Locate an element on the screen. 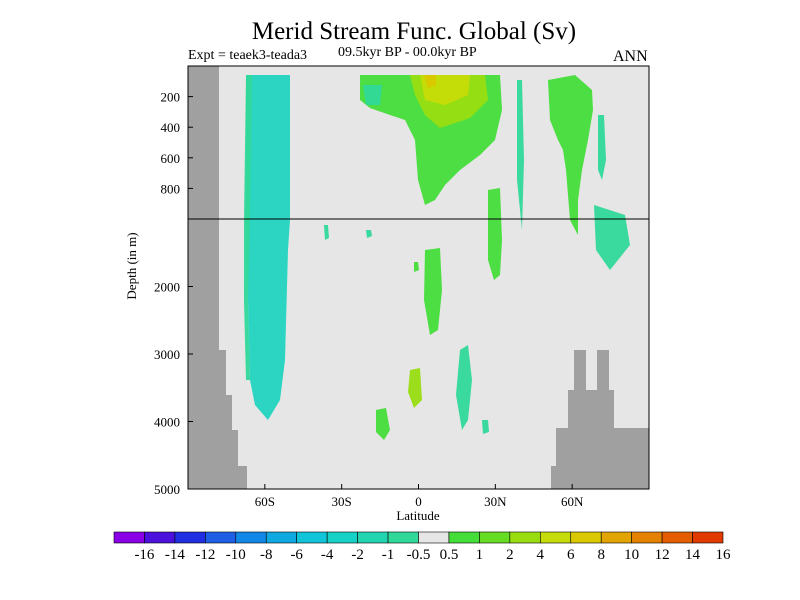  arctic-drops is located at coordinates (602, 147).